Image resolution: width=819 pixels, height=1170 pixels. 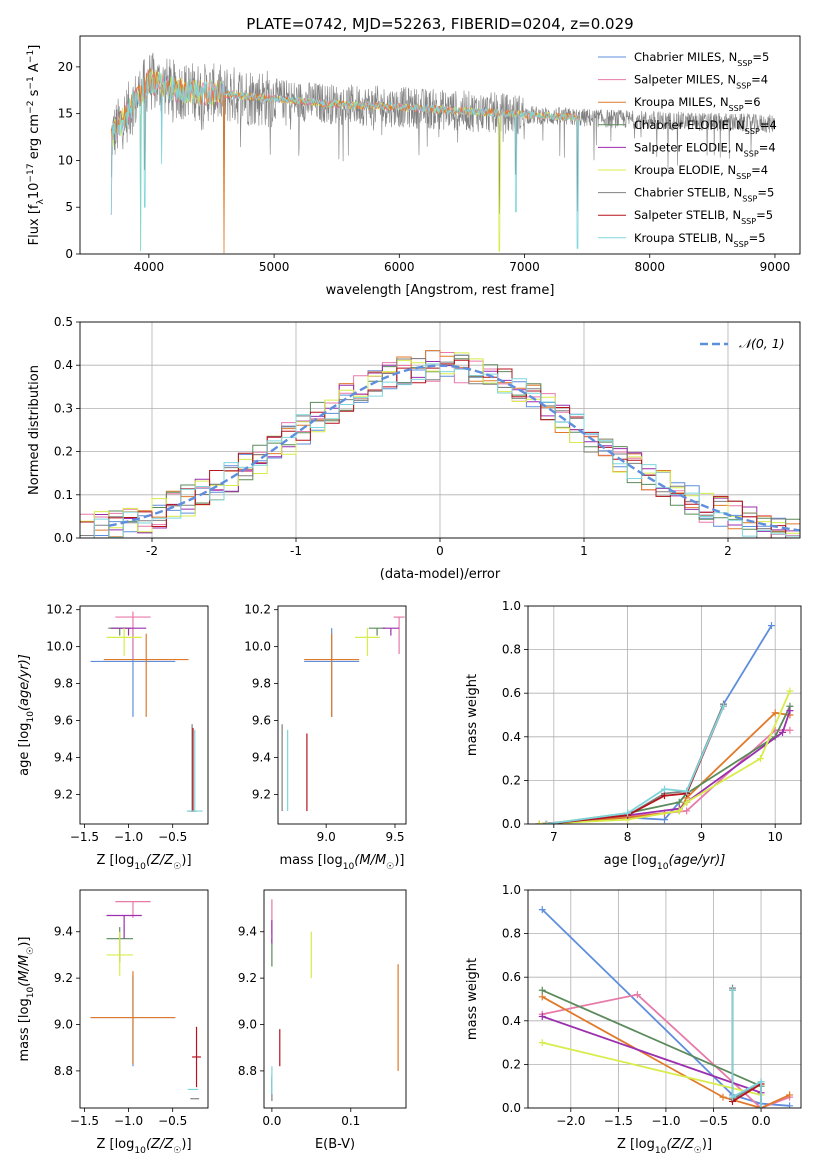 I want to click on age_vs_mass-xlabel-part: )], so click(x=399, y=860).